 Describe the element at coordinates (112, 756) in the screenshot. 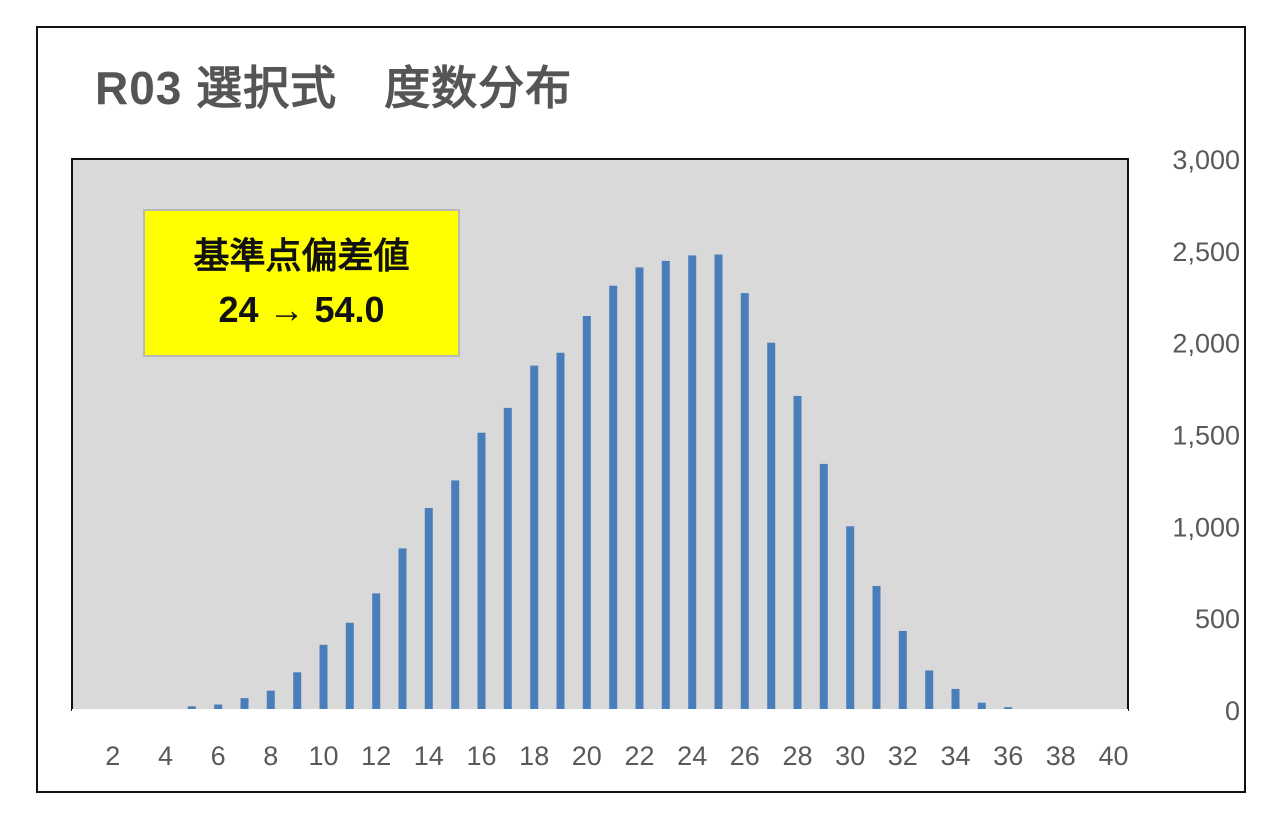

I see `x-tick-label: 2` at that location.